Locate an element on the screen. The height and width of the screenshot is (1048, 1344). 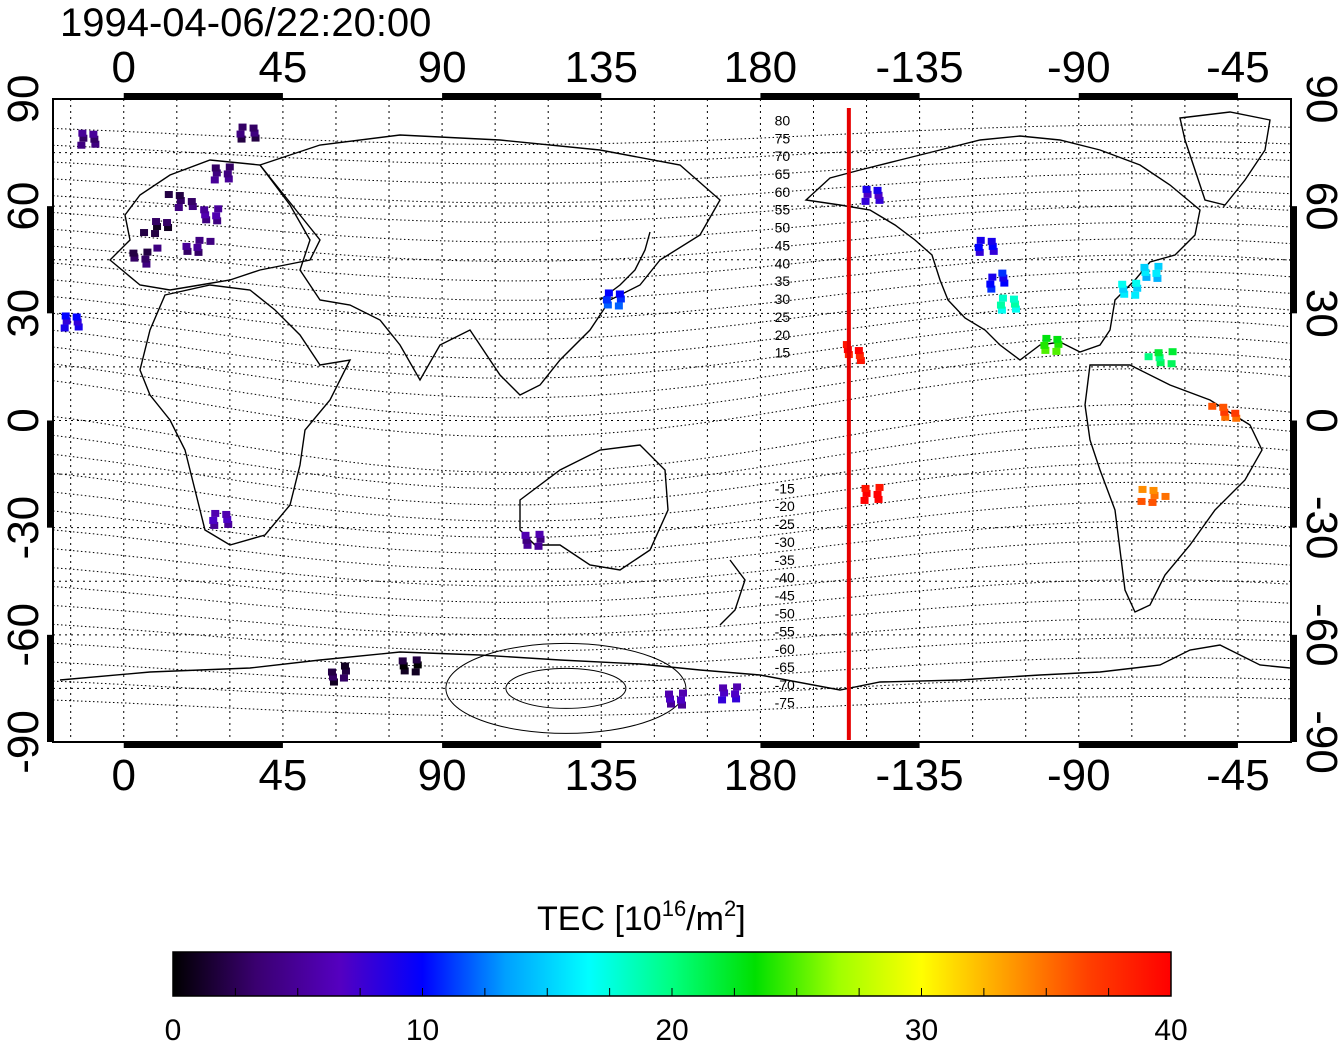
tec-cluster-caribbean is located at coordinates (1160, 358).